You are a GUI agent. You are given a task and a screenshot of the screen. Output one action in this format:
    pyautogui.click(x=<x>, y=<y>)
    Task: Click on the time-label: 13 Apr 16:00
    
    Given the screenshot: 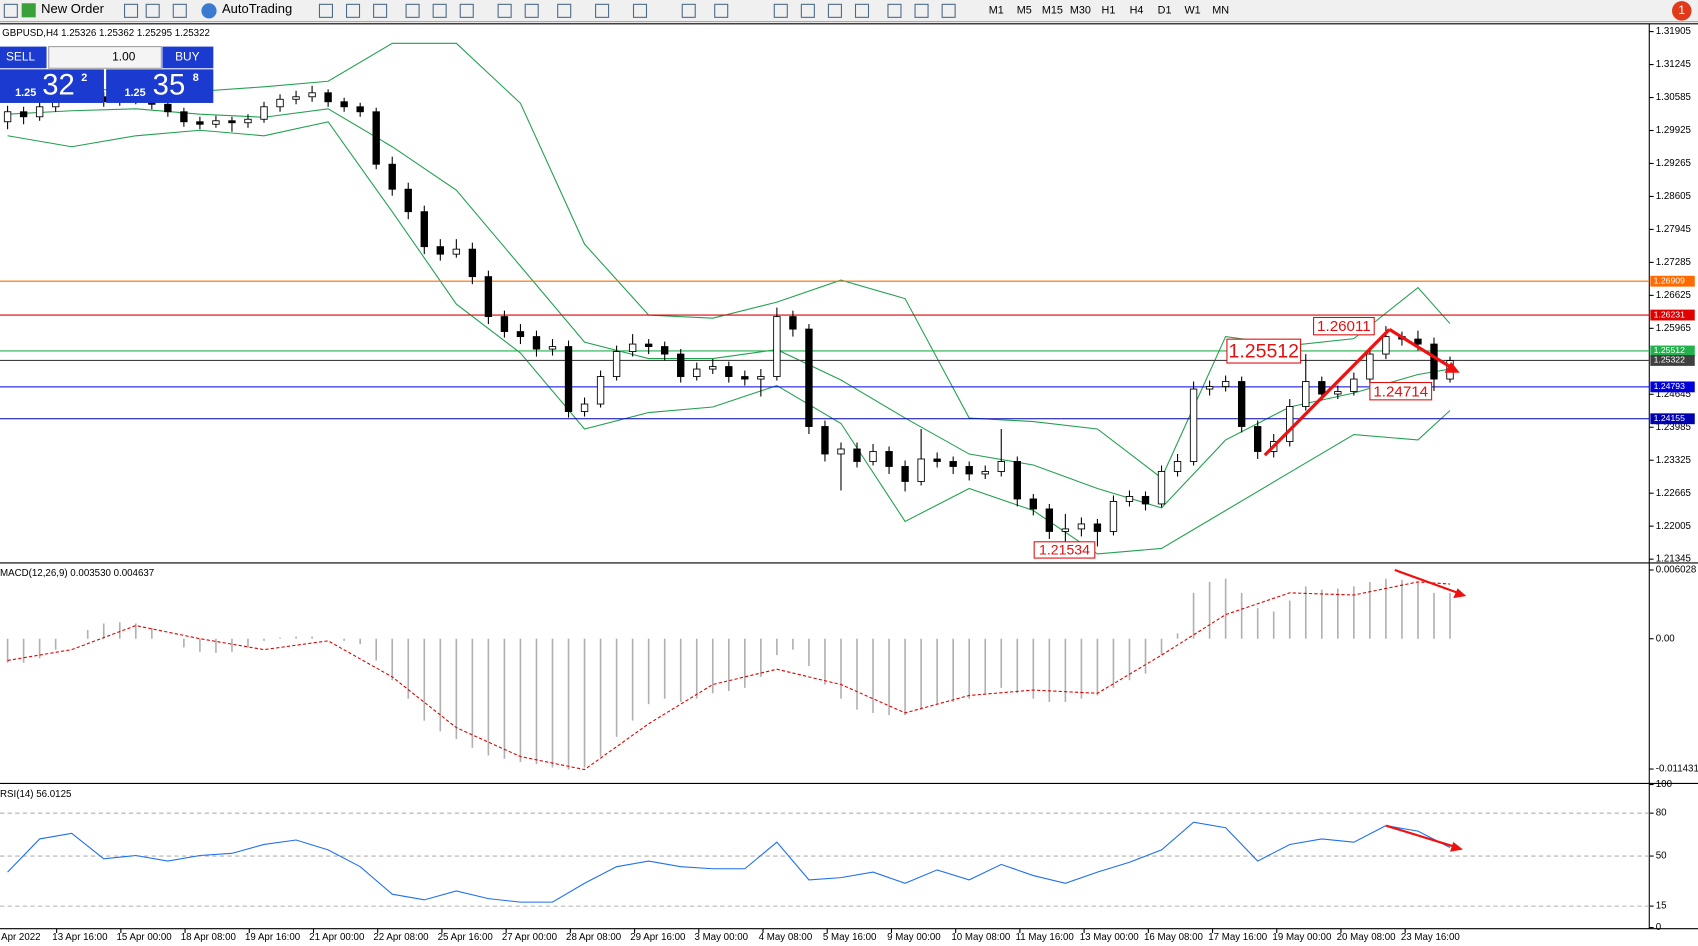 What is the action you would take?
    pyautogui.click(x=80, y=937)
    